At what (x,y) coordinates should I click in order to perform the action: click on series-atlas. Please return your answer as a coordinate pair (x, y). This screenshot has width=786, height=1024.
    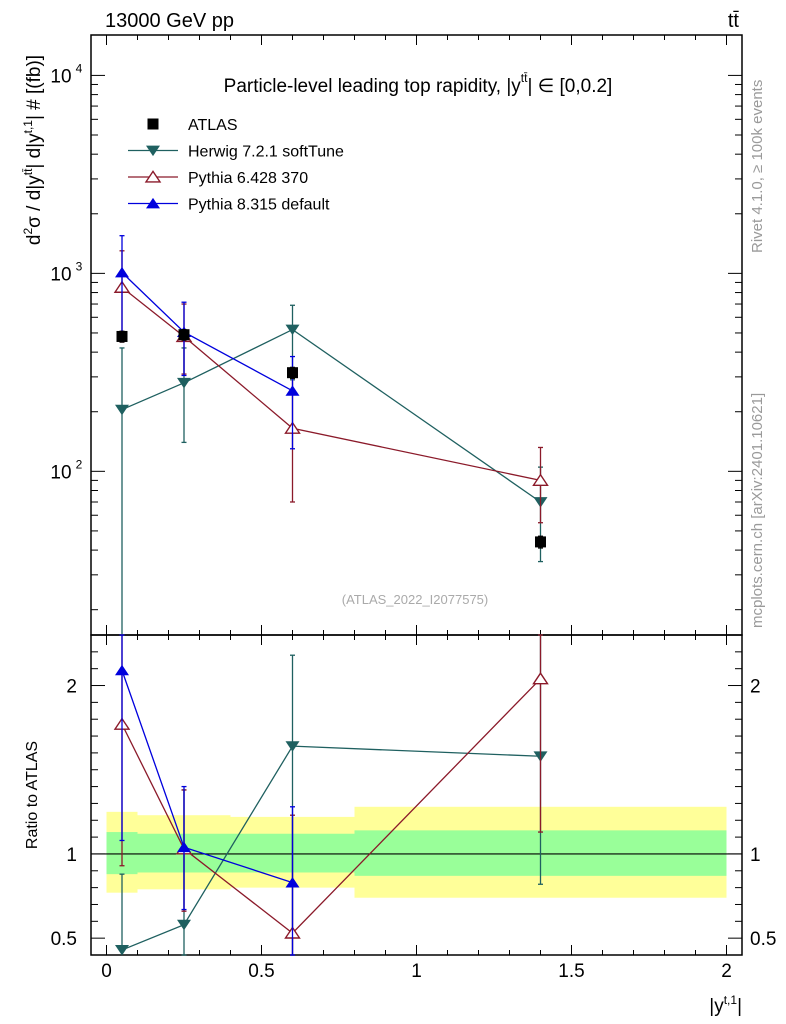
    Looking at the image, I should click on (331, 438).